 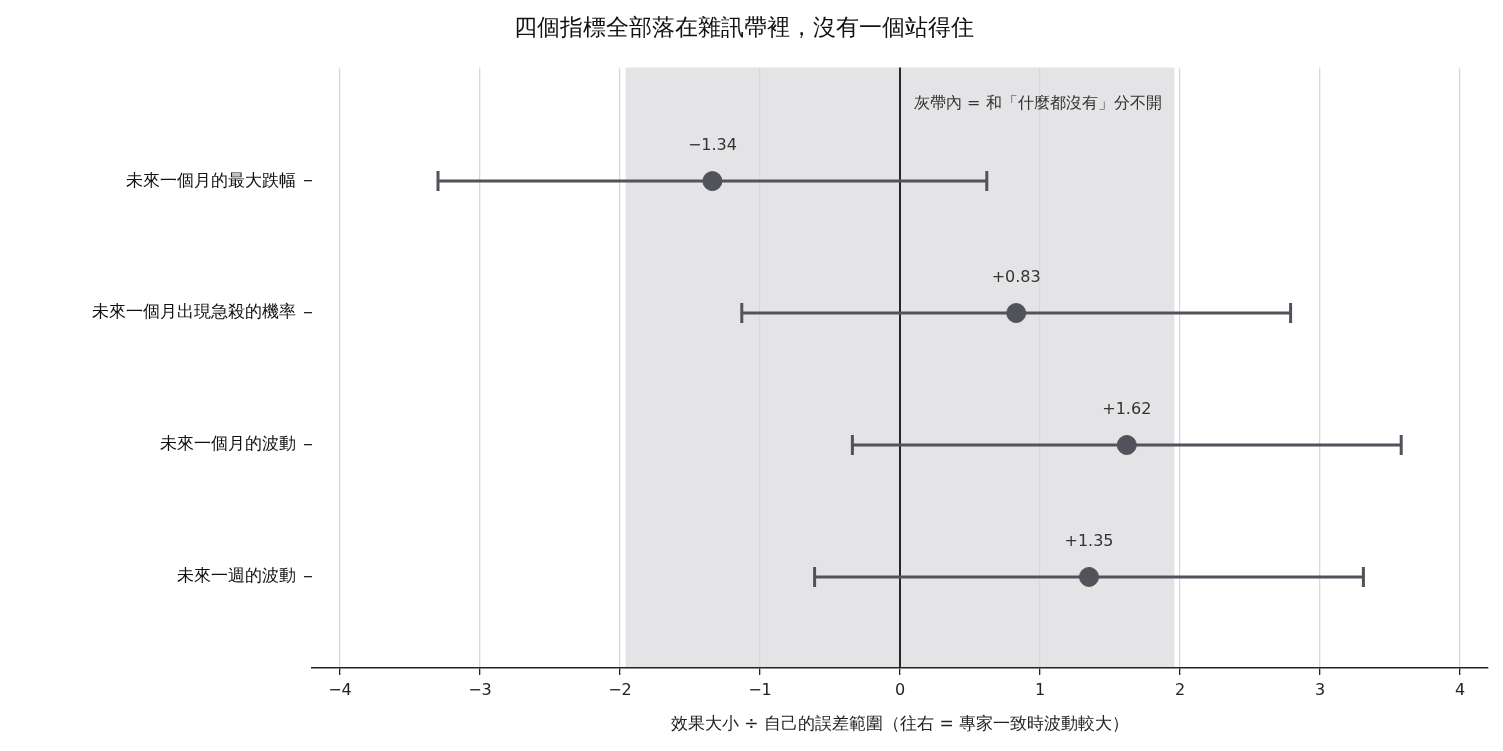 What do you see at coordinates (236, 575) in the screenshot?
I see `y-tick-label: 未來一週的波動` at bounding box center [236, 575].